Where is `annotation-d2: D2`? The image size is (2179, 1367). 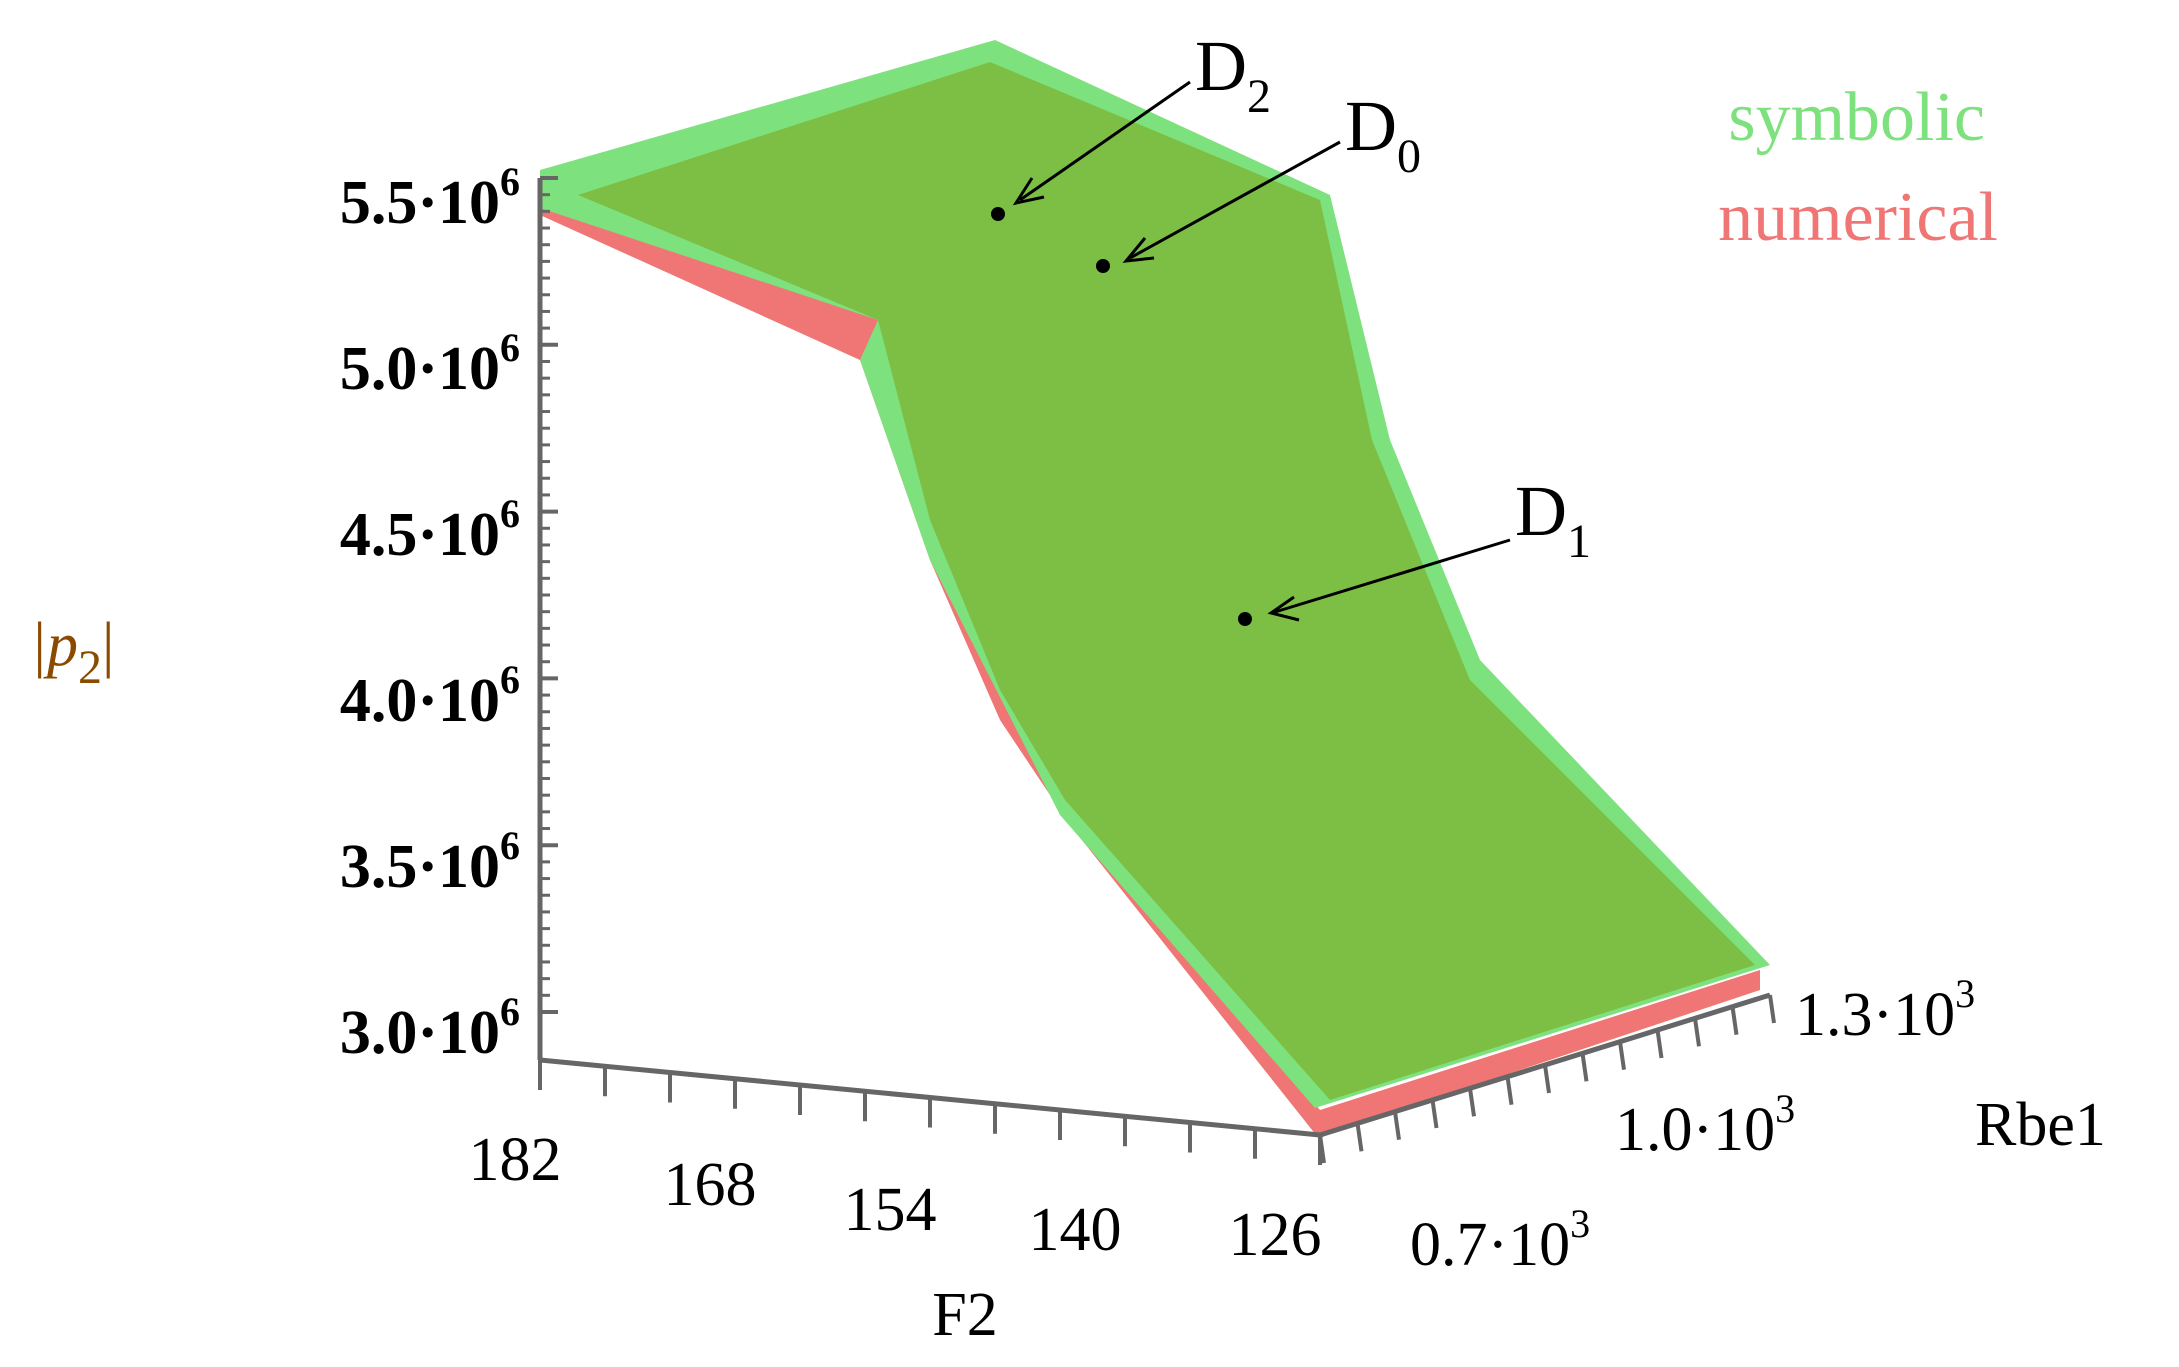 annotation-d2: D2 is located at coordinates (1131, 123).